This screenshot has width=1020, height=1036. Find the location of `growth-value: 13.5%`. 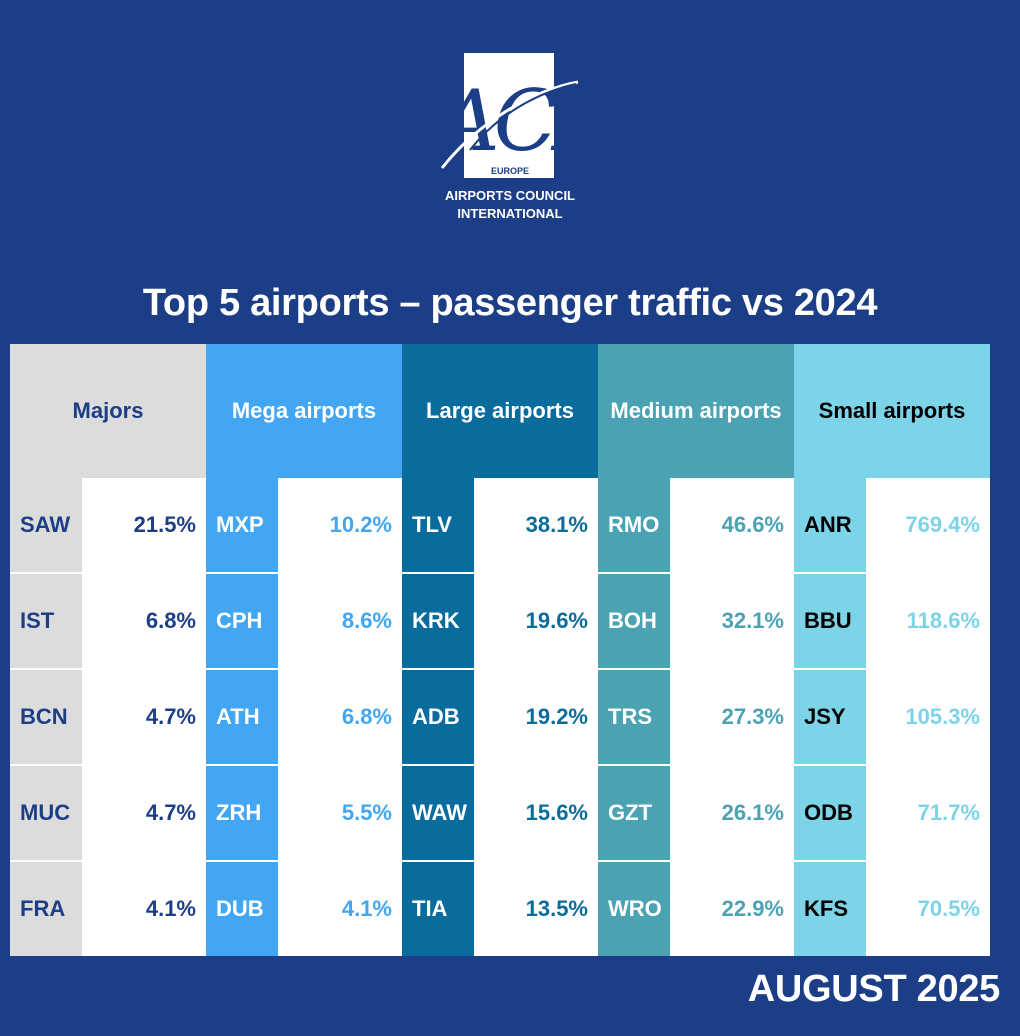

growth-value: 13.5% is located at coordinates (536, 909).